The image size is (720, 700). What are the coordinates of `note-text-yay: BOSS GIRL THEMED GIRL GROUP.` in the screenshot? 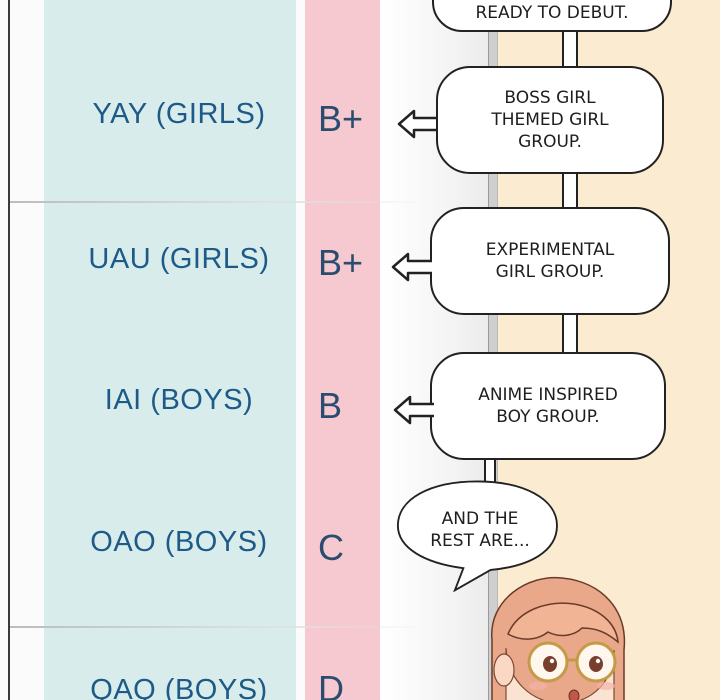 It's located at (550, 120).